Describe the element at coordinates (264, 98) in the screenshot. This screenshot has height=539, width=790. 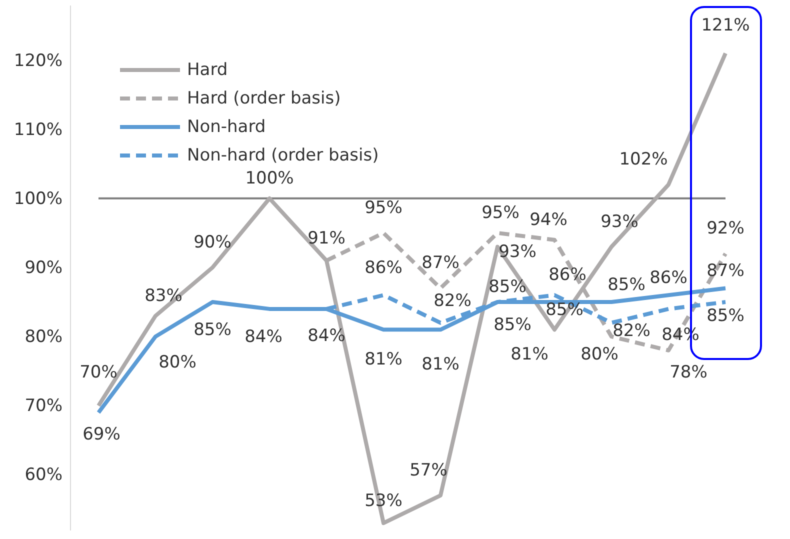
I see `legend-label: Hard (order basis)` at that location.